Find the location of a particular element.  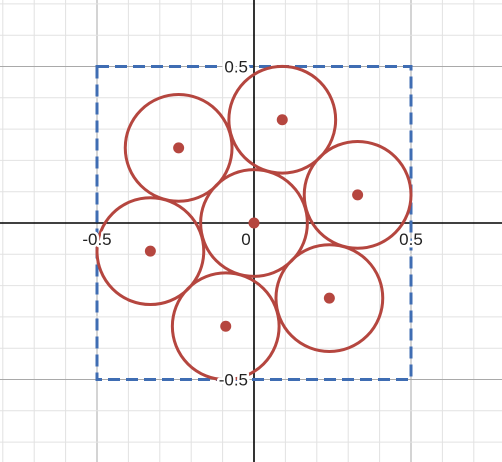

x-tick-label-0.5: 0.5 is located at coordinates (411, 239).